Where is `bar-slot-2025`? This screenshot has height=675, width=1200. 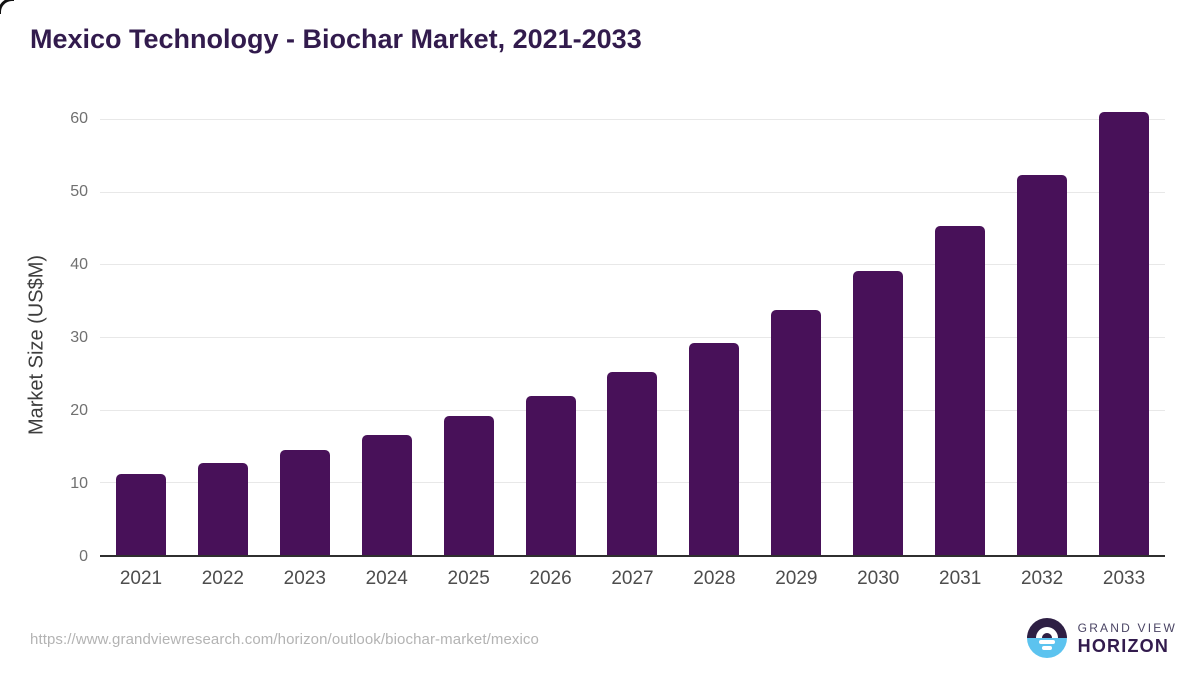
bar-slot-2025 is located at coordinates (469, 326).